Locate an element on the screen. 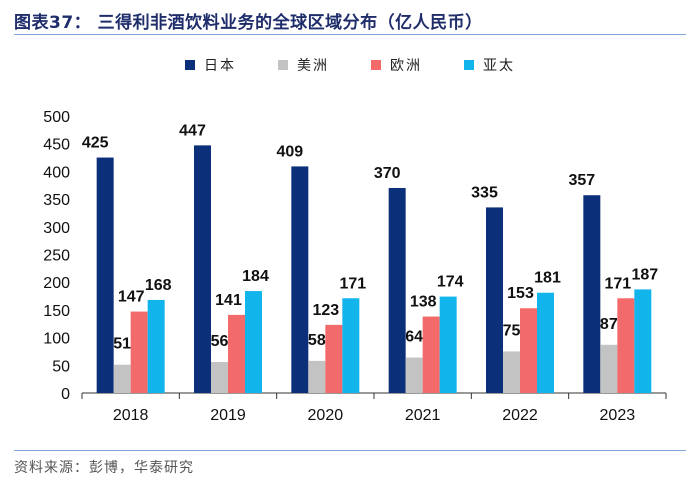 This screenshot has width=700, height=486. legend-swatch-欧洲 is located at coordinates (376, 65).